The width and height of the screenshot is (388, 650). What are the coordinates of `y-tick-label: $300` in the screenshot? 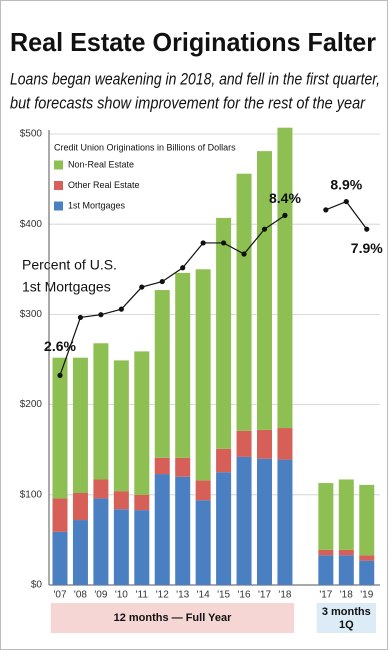 It's located at (31, 314).